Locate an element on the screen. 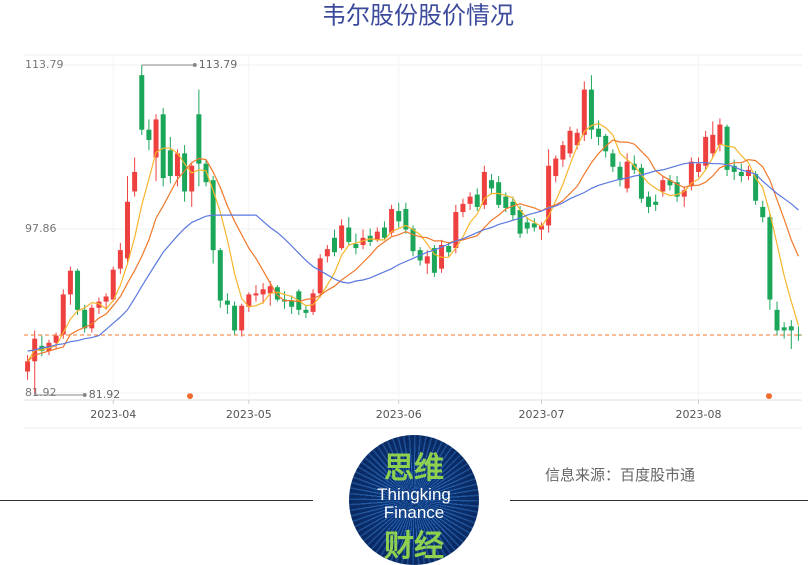 The width and height of the screenshot is (808, 565). x-tick-label: 2023-04 is located at coordinates (113, 414).